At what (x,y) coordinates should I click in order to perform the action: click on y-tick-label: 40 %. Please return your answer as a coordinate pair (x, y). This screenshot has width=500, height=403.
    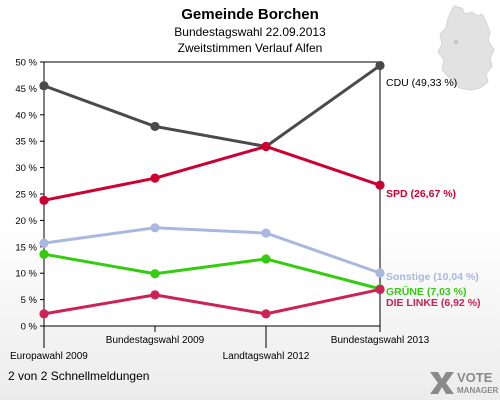
    Looking at the image, I should click on (26, 115).